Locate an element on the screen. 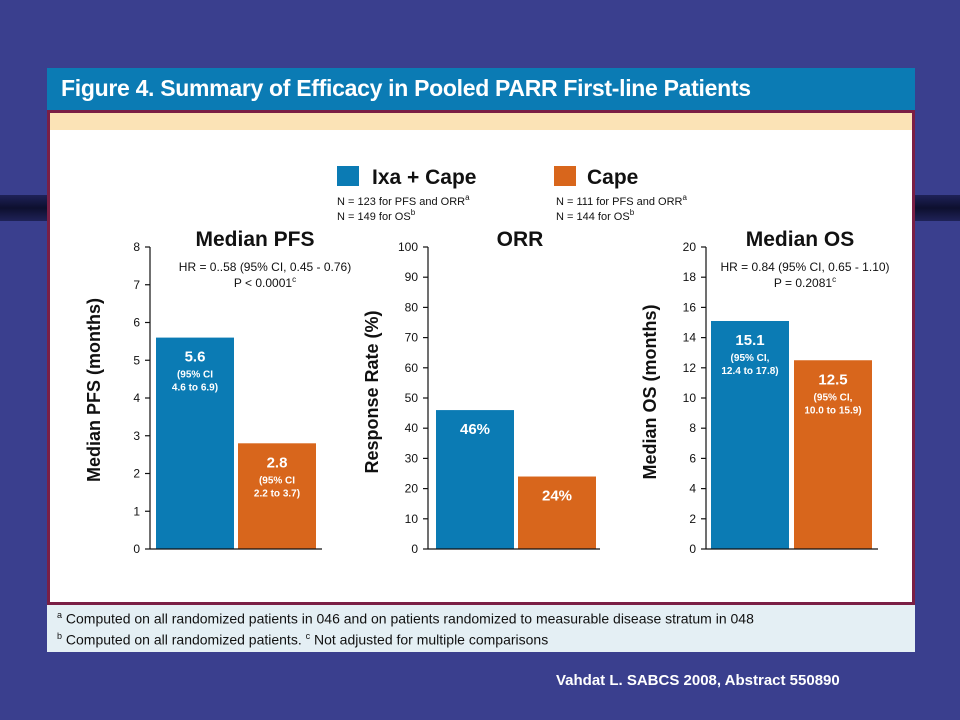 This screenshot has width=960, height=720. y-tick-label-2: 12 is located at coordinates (690, 368).